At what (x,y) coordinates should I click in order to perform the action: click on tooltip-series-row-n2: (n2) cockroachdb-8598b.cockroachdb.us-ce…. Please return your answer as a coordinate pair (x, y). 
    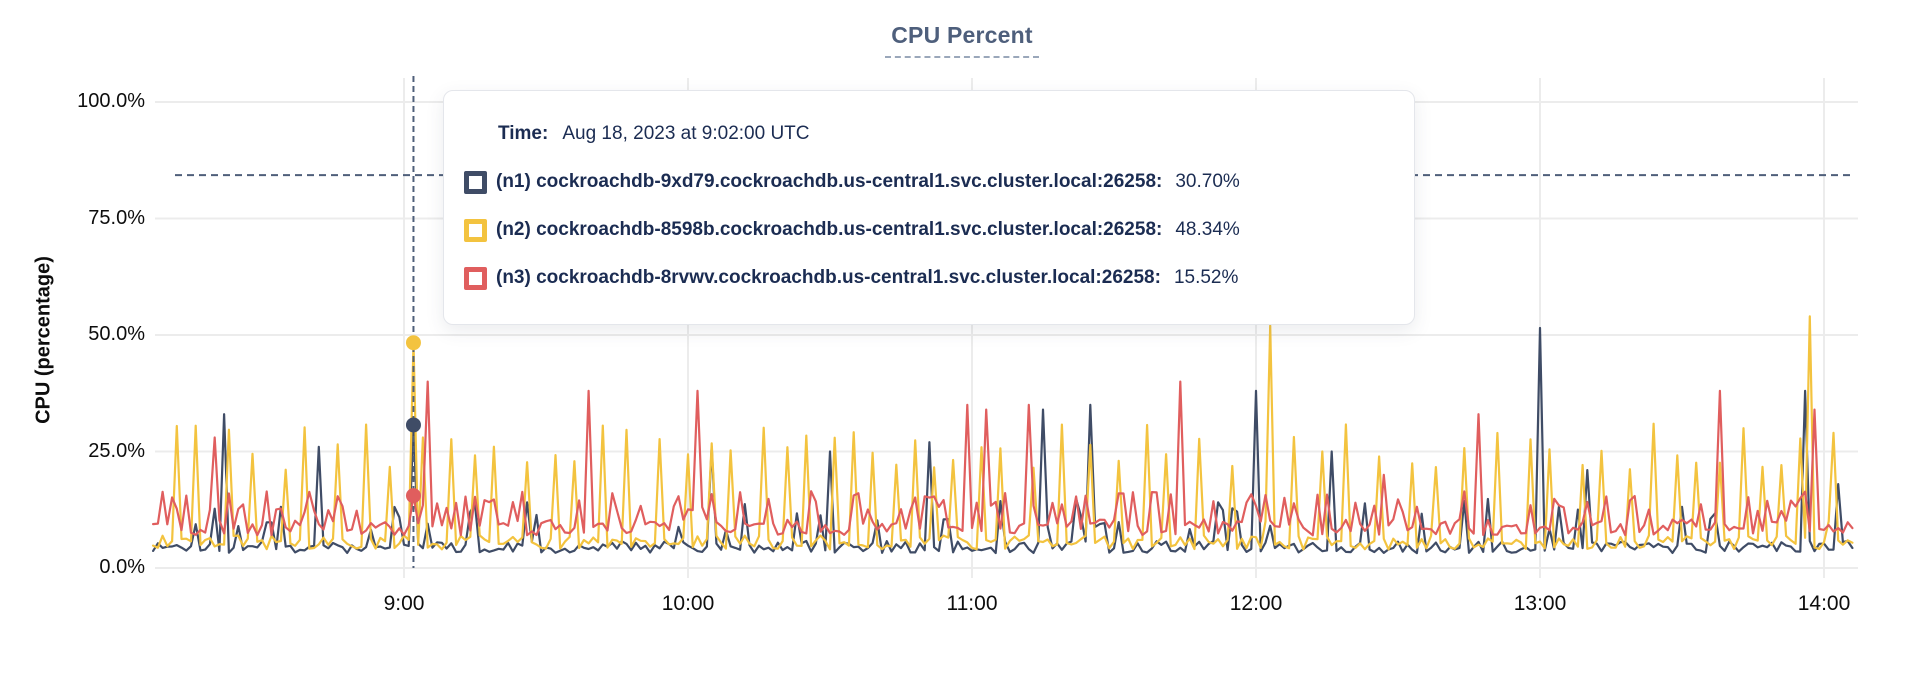
    Looking at the image, I should click on (852, 230).